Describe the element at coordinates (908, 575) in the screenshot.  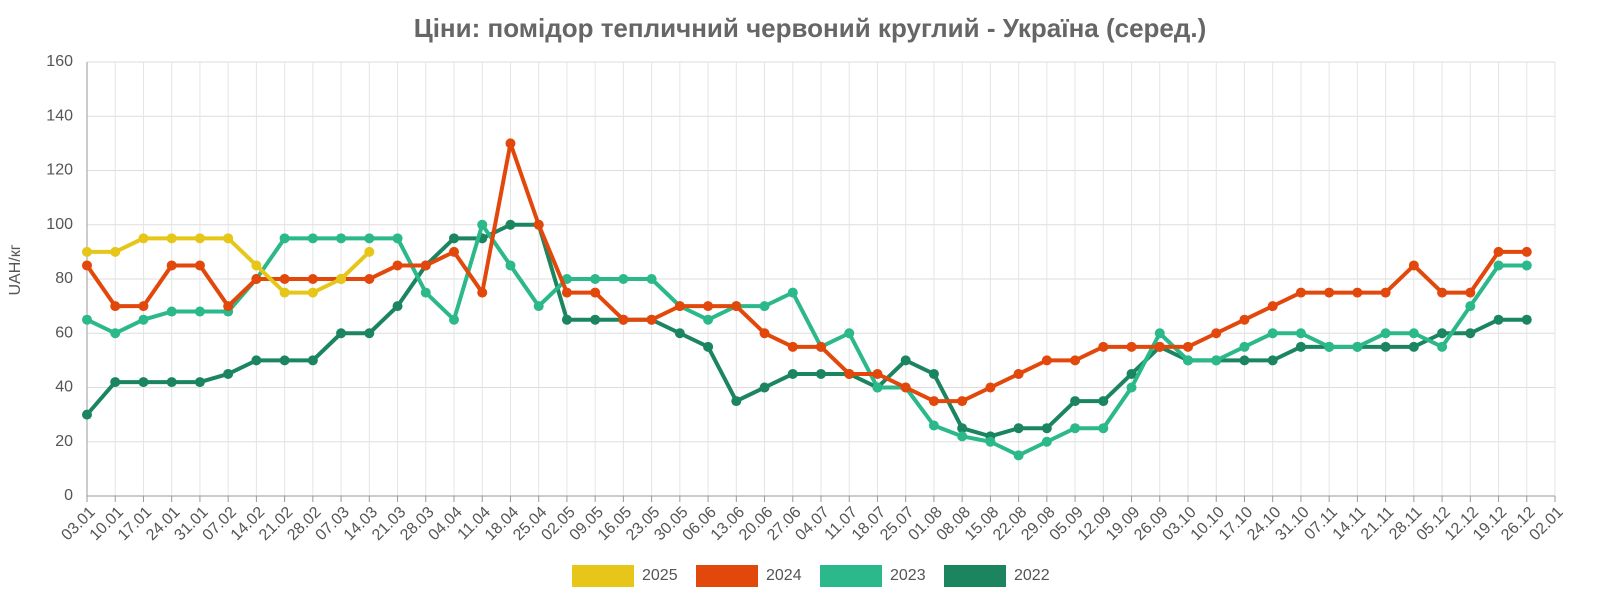
I see `legend-label: 2023` at that location.